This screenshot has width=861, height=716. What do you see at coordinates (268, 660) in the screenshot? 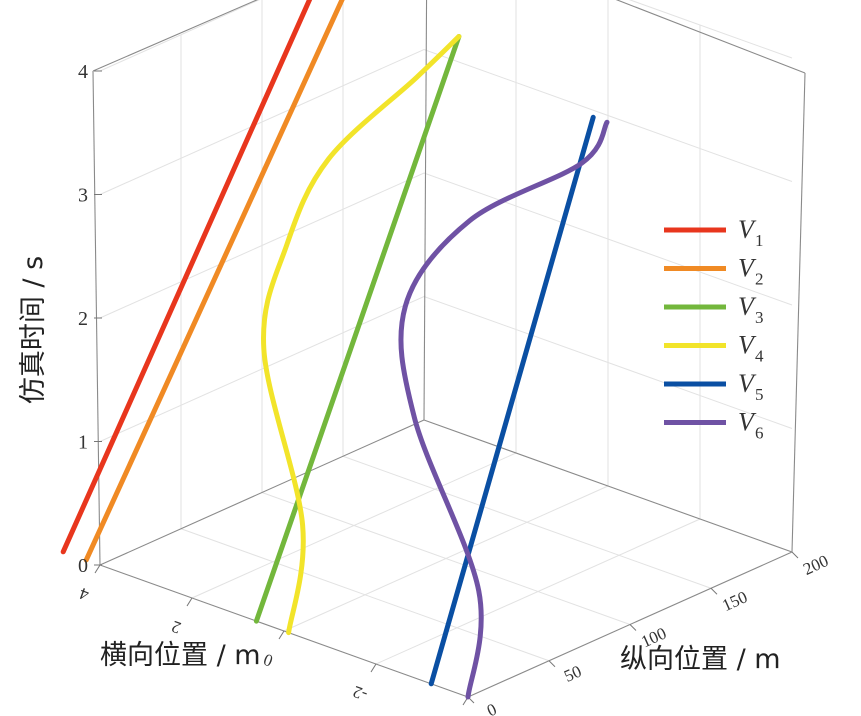
I see `x-tick-label: 0` at bounding box center [268, 660].